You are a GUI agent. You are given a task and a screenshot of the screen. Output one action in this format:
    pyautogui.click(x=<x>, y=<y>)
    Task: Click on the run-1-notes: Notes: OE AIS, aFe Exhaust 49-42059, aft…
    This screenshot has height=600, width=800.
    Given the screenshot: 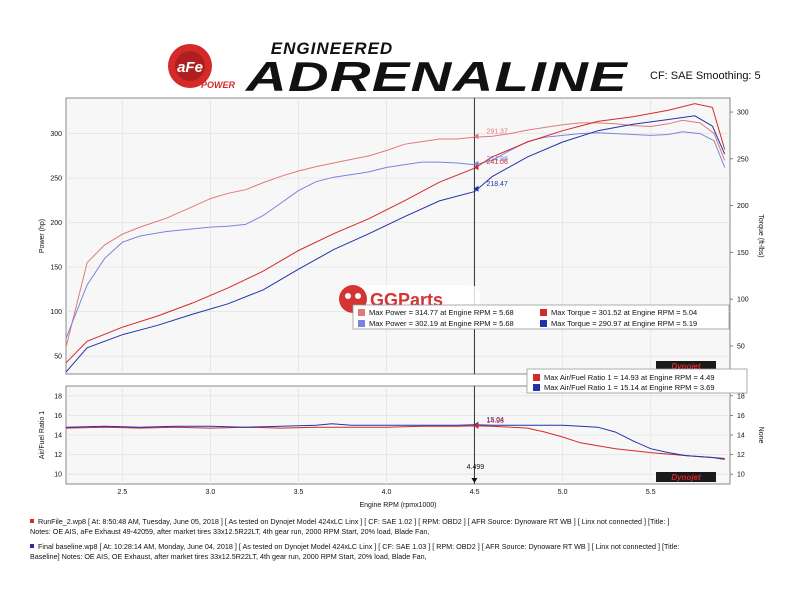 What is the action you would take?
    pyautogui.click(x=230, y=531)
    